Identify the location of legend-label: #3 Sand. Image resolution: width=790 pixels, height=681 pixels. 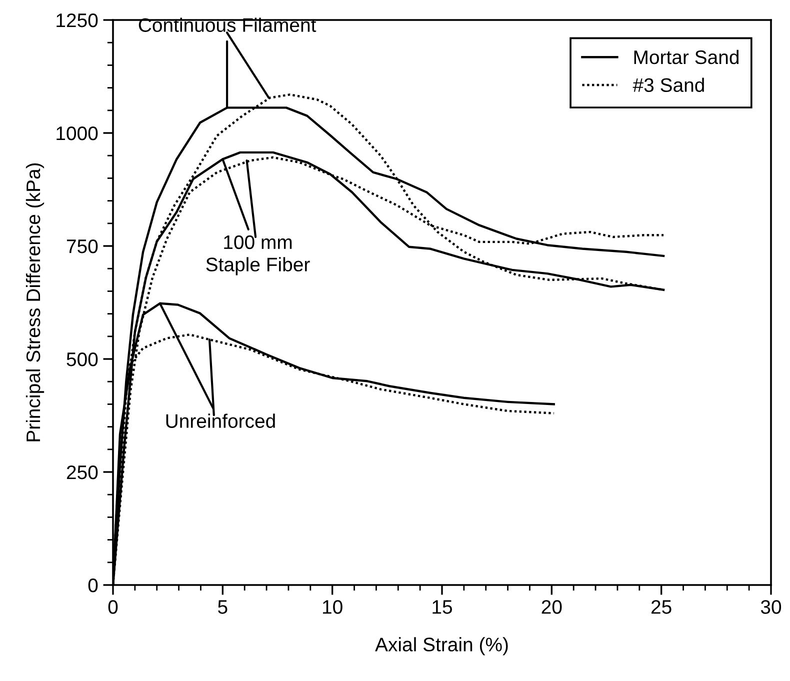
(668, 85).